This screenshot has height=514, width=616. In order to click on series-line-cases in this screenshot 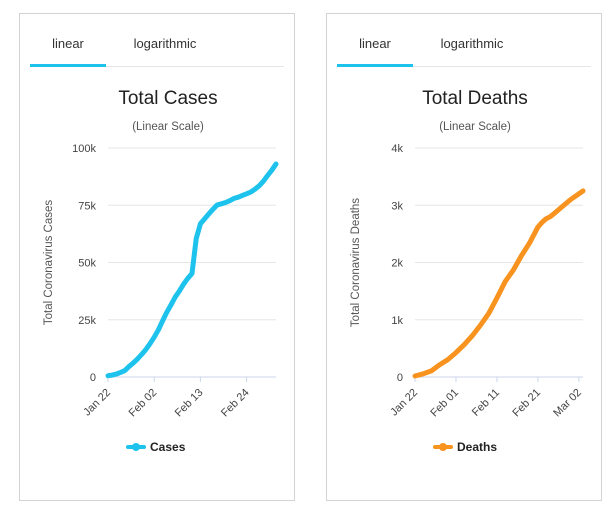, I will do `click(192, 270)`.